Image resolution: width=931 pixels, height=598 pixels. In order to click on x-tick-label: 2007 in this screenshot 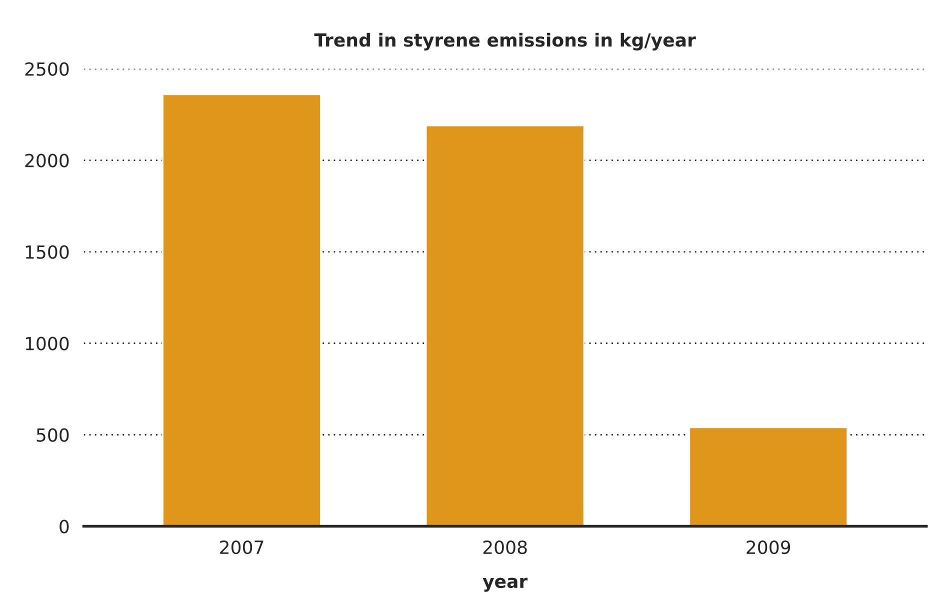, I will do `click(242, 547)`.